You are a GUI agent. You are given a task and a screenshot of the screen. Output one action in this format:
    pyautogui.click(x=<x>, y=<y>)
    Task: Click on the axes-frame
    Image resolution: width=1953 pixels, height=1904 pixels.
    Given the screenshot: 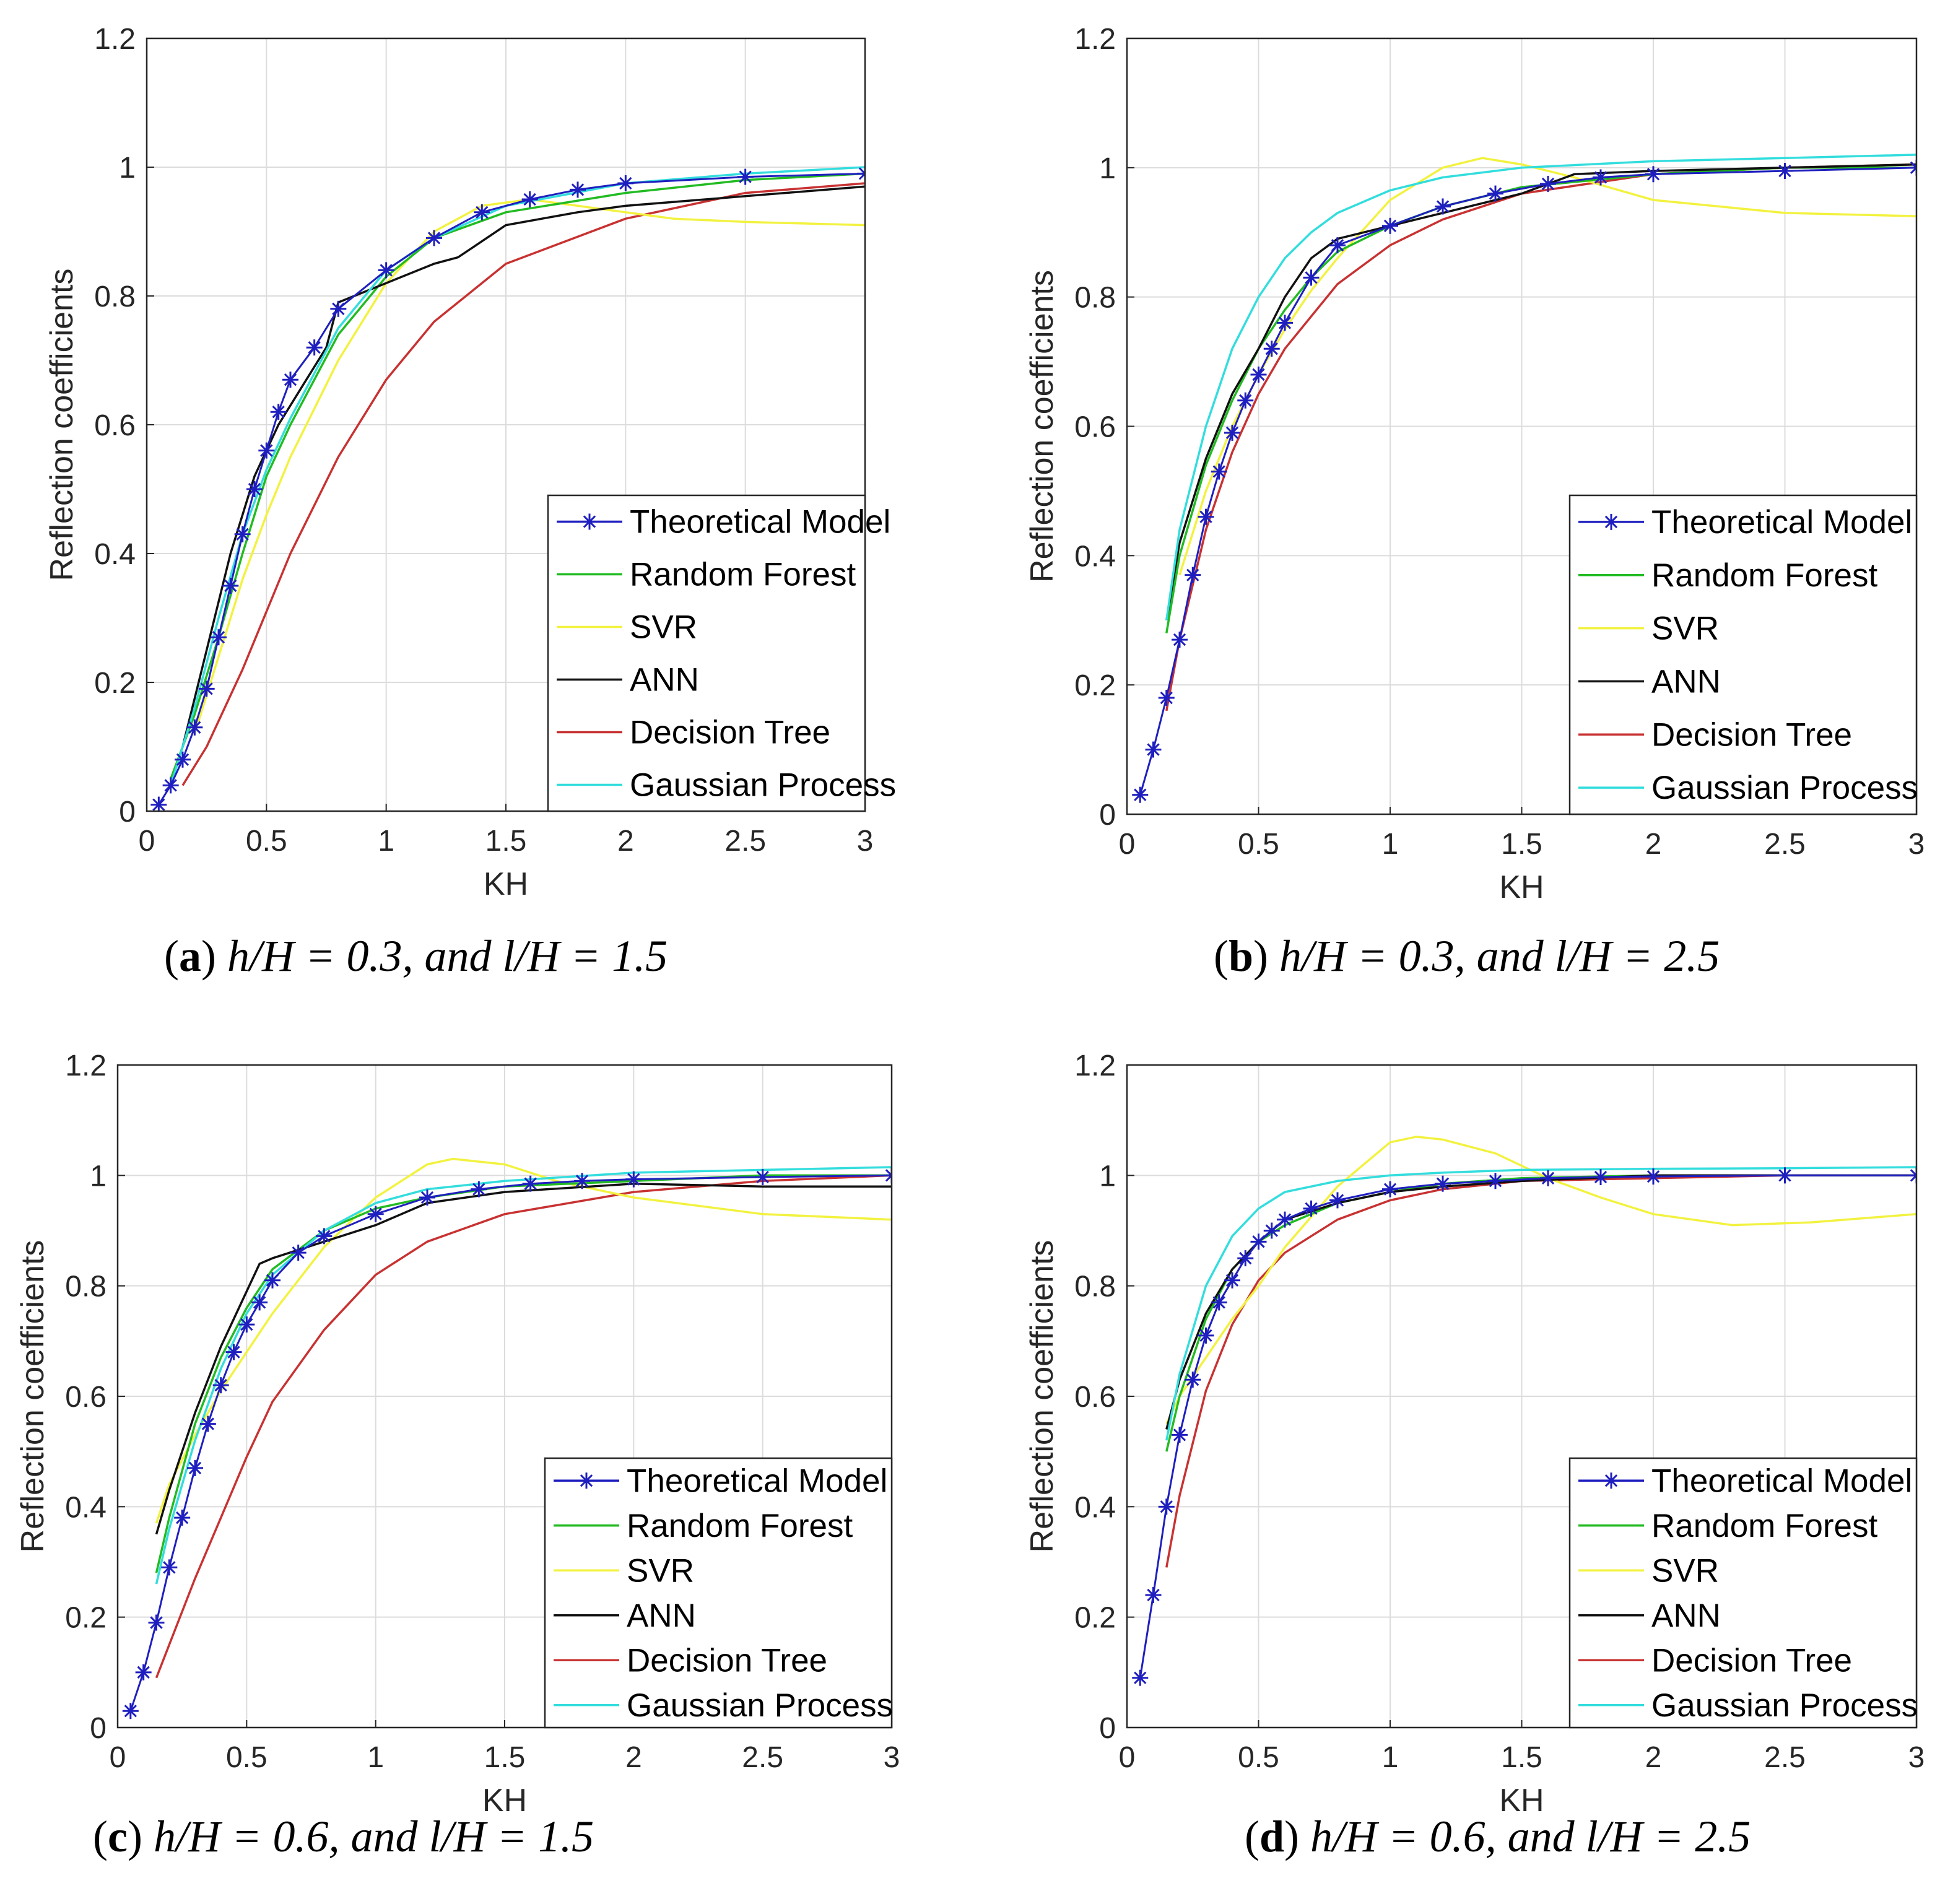 What is the action you would take?
    pyautogui.click(x=1522, y=1396)
    